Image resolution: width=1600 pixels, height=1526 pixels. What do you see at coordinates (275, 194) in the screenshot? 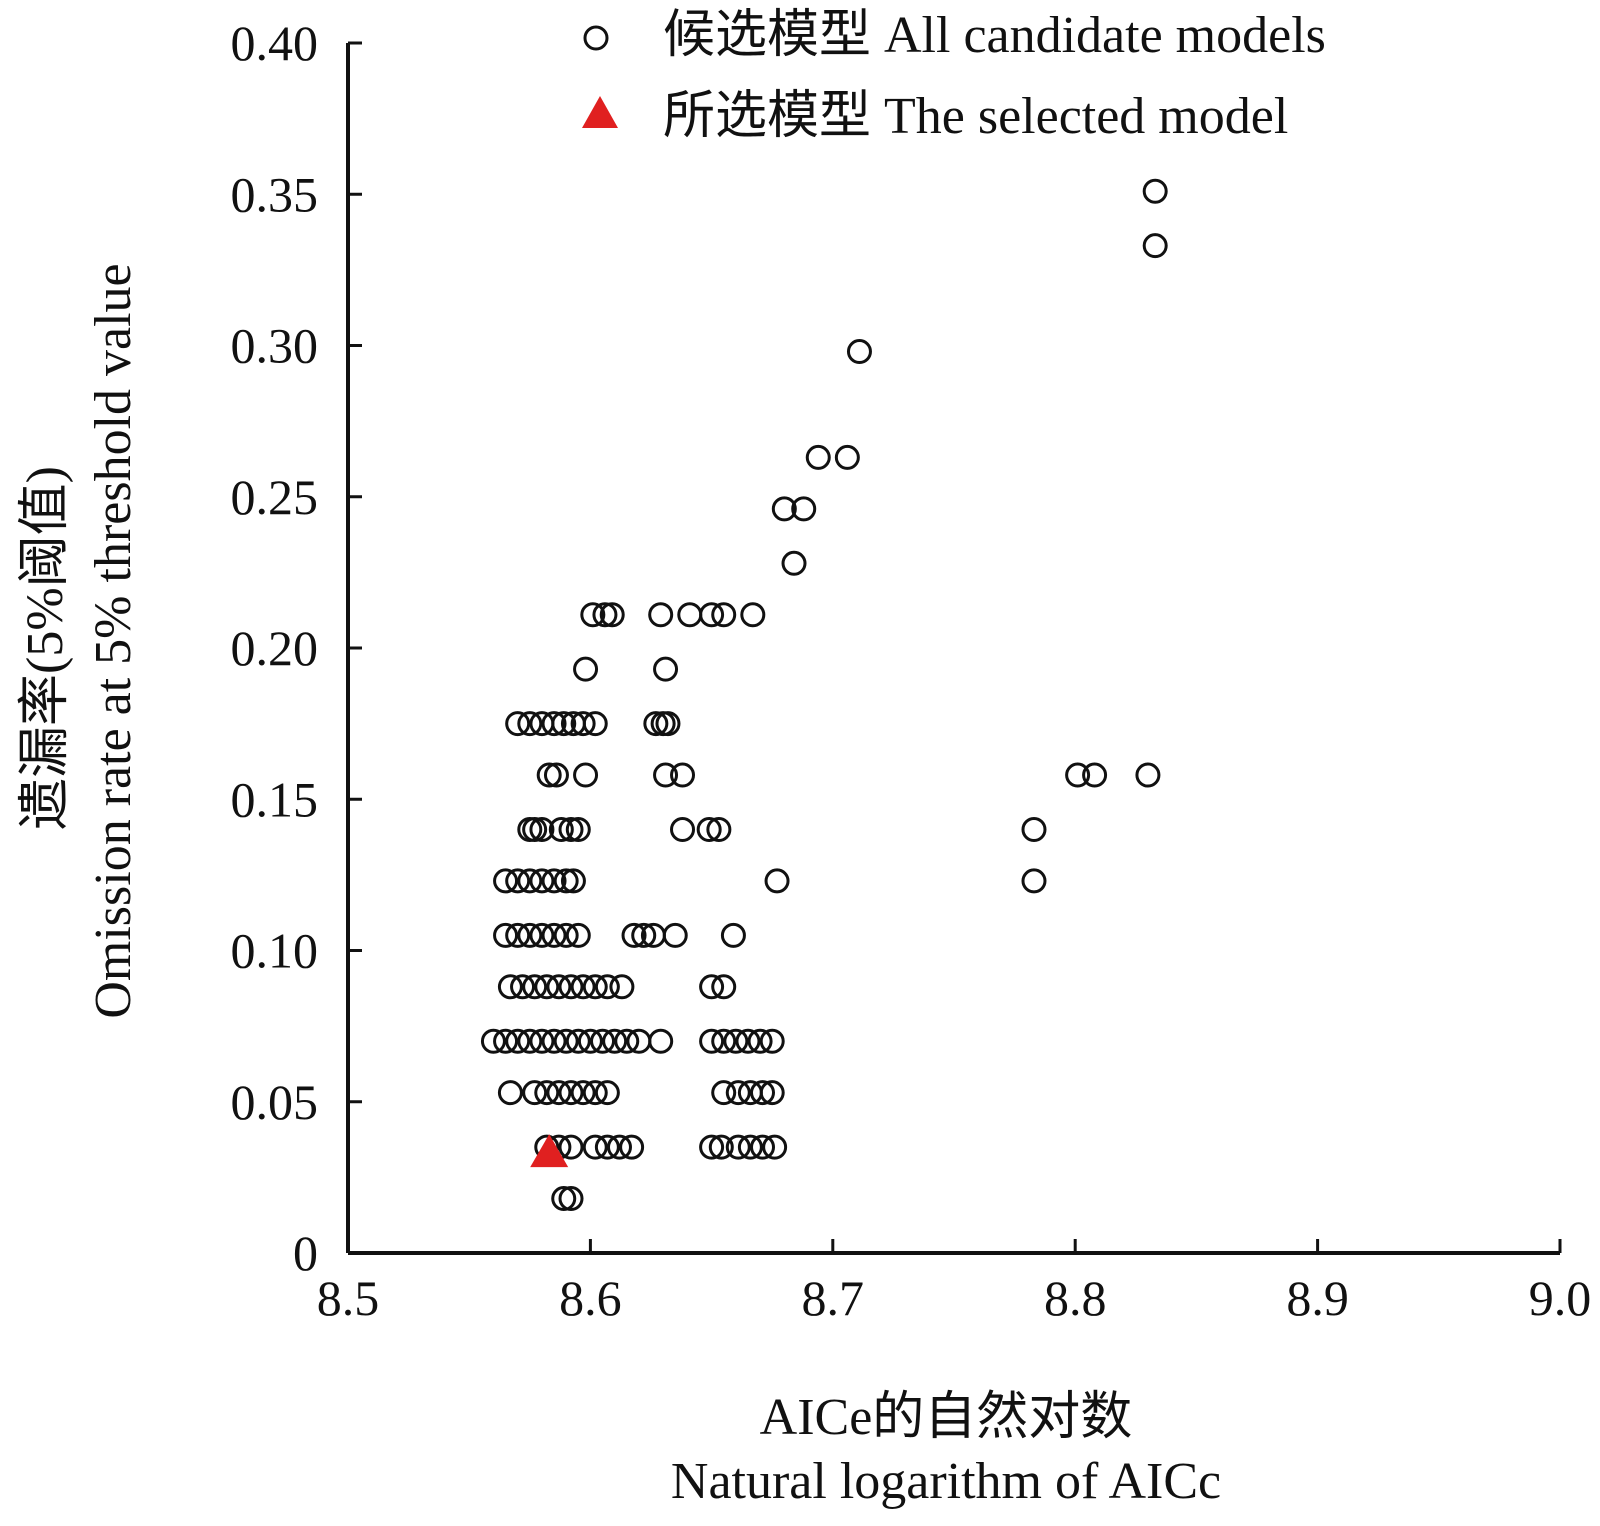
I see `y-tick-label: 0.35` at bounding box center [275, 194].